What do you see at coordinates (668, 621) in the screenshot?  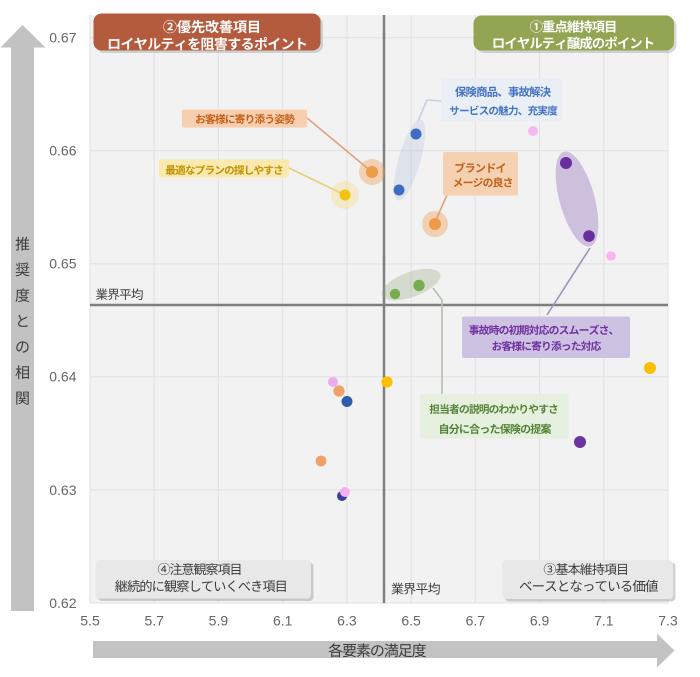 I see `svg-text: 7.3` at bounding box center [668, 621].